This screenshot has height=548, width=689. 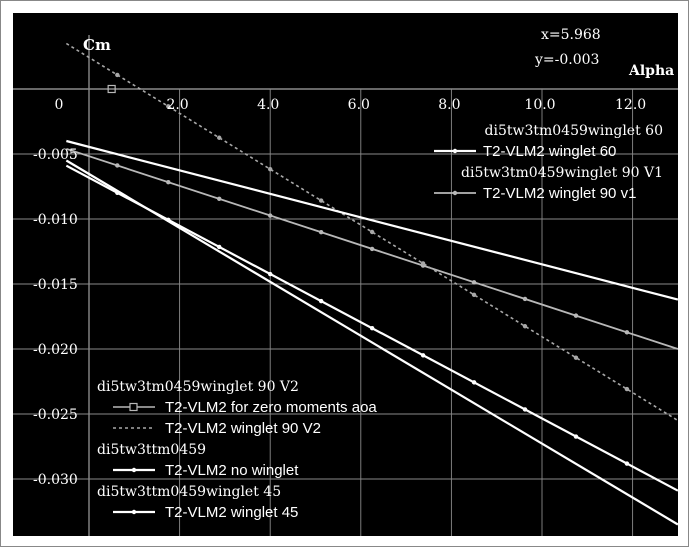 What do you see at coordinates (549, 151) in the screenshot?
I see `legend-entry-label: T2-VLM2 winglet 60` at bounding box center [549, 151].